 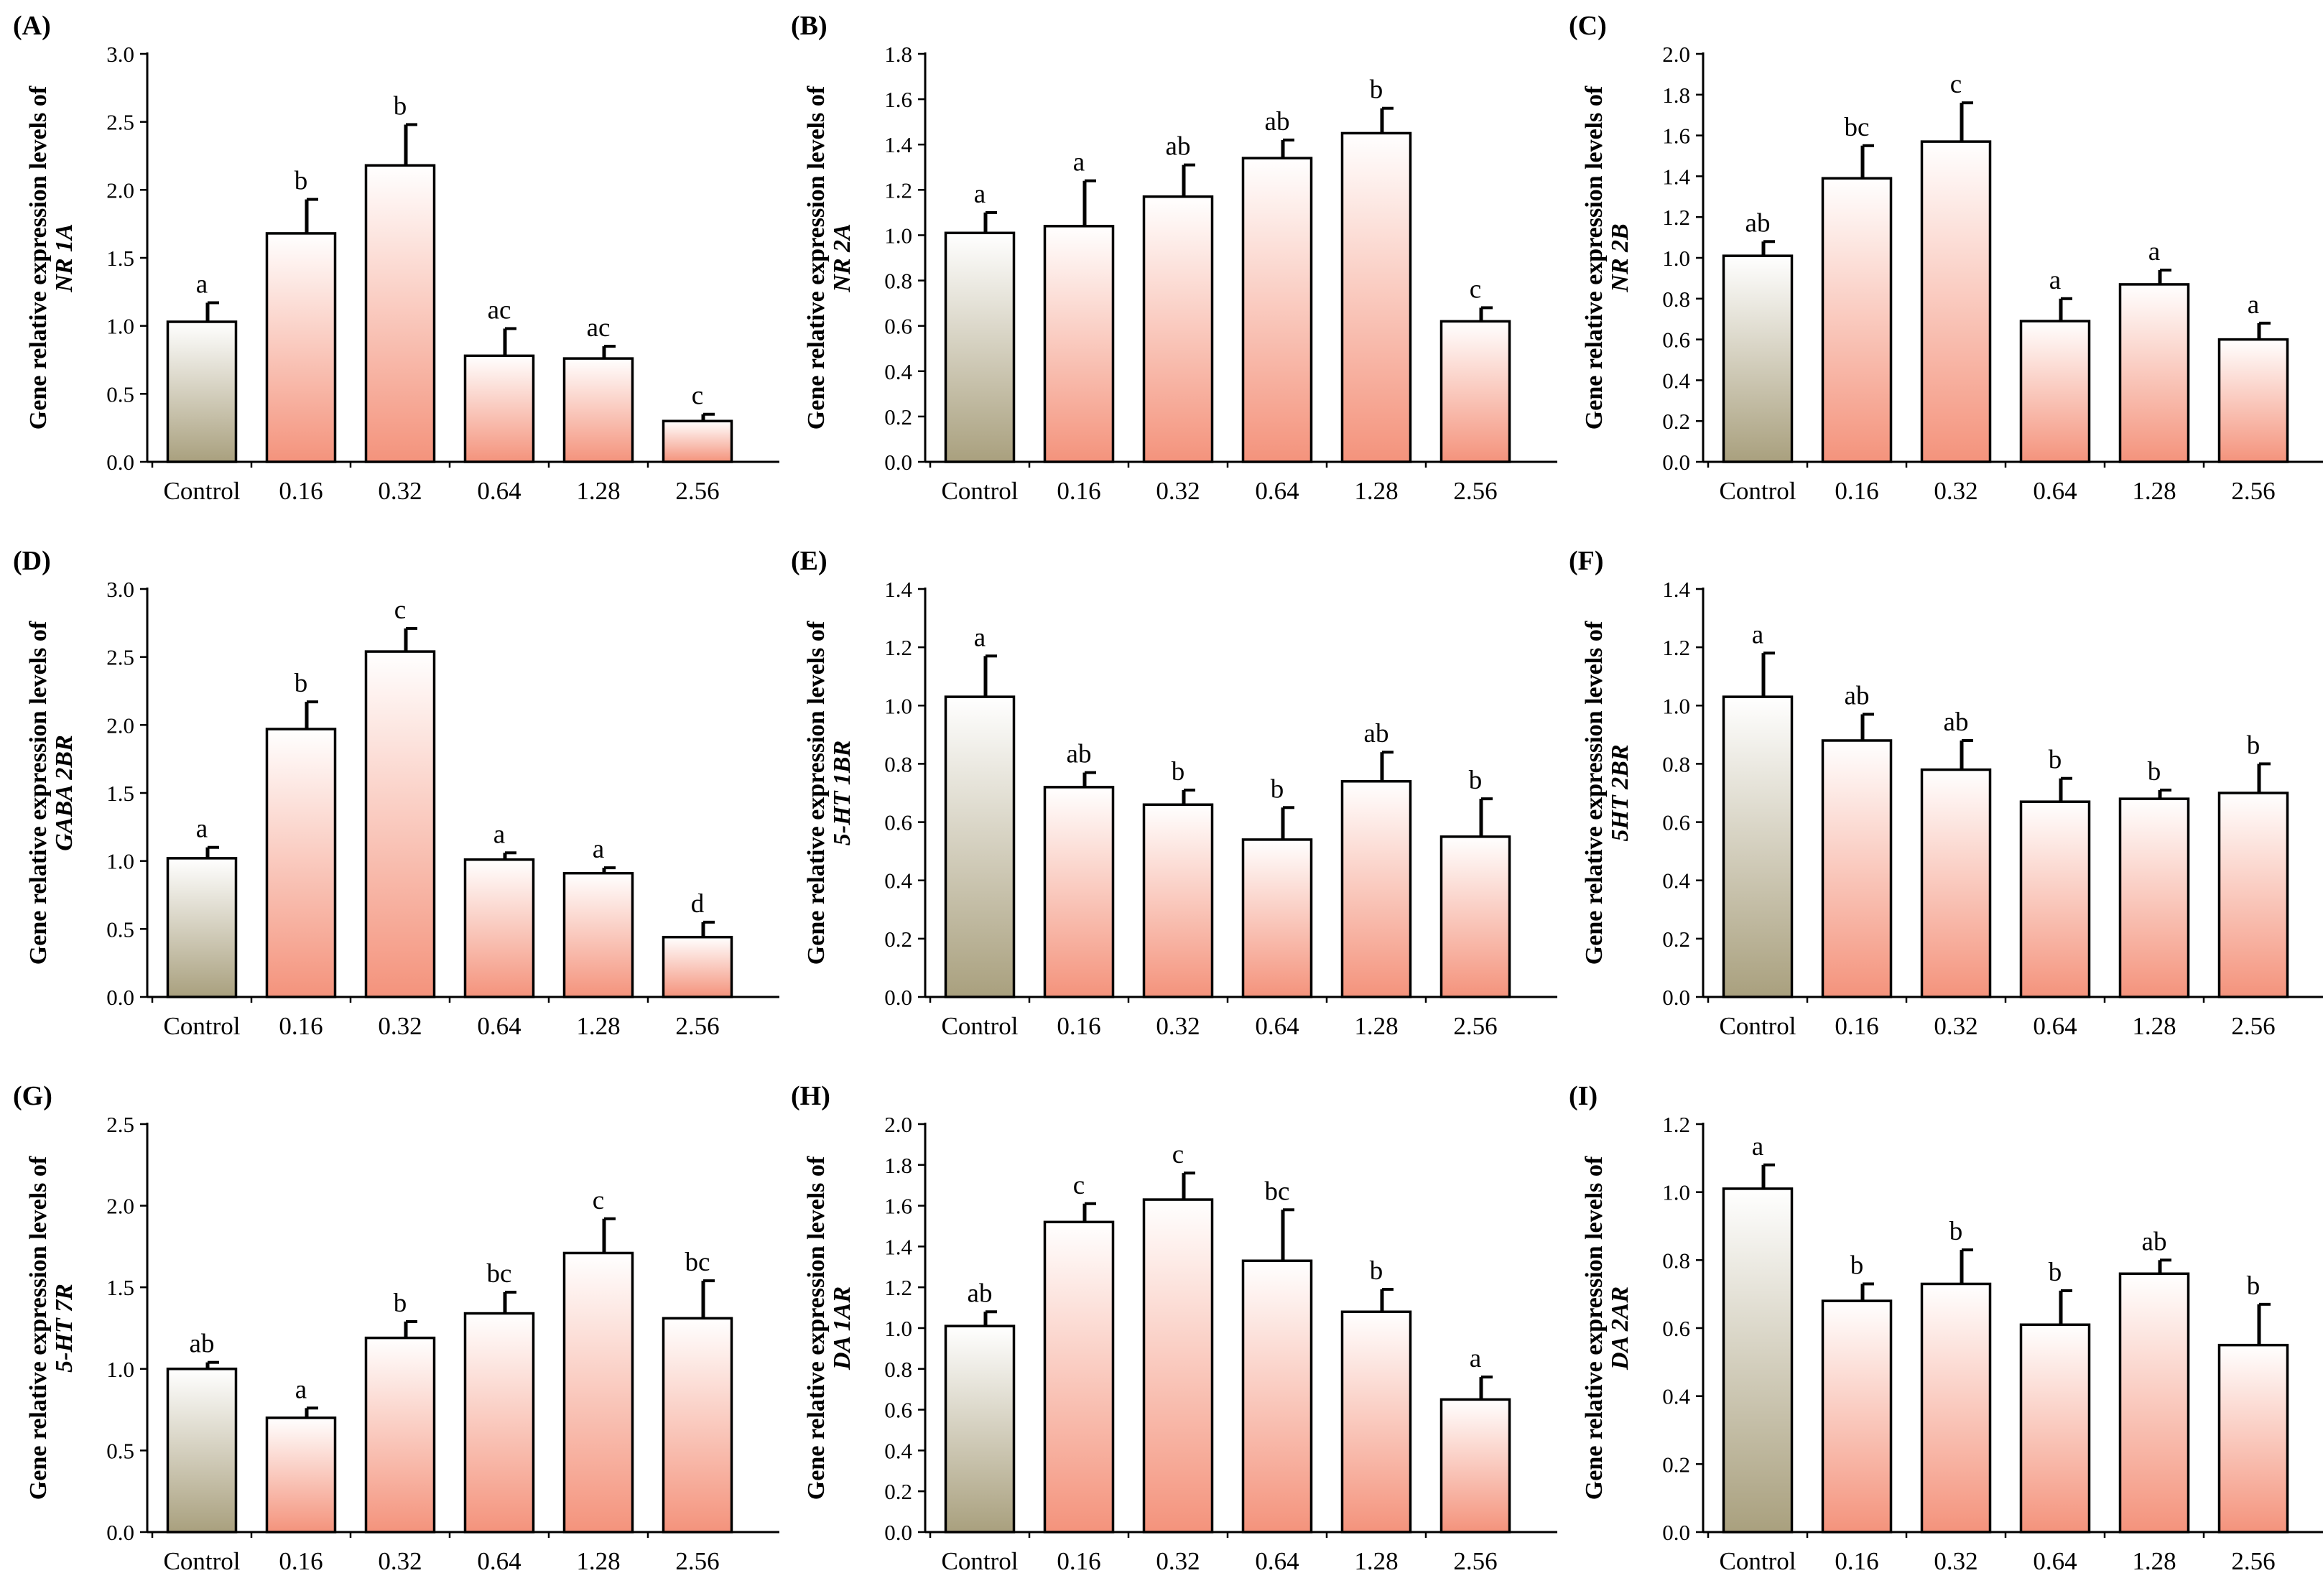 What do you see at coordinates (898, 100) in the screenshot?
I see `y-tick-label: 1.6` at bounding box center [898, 100].